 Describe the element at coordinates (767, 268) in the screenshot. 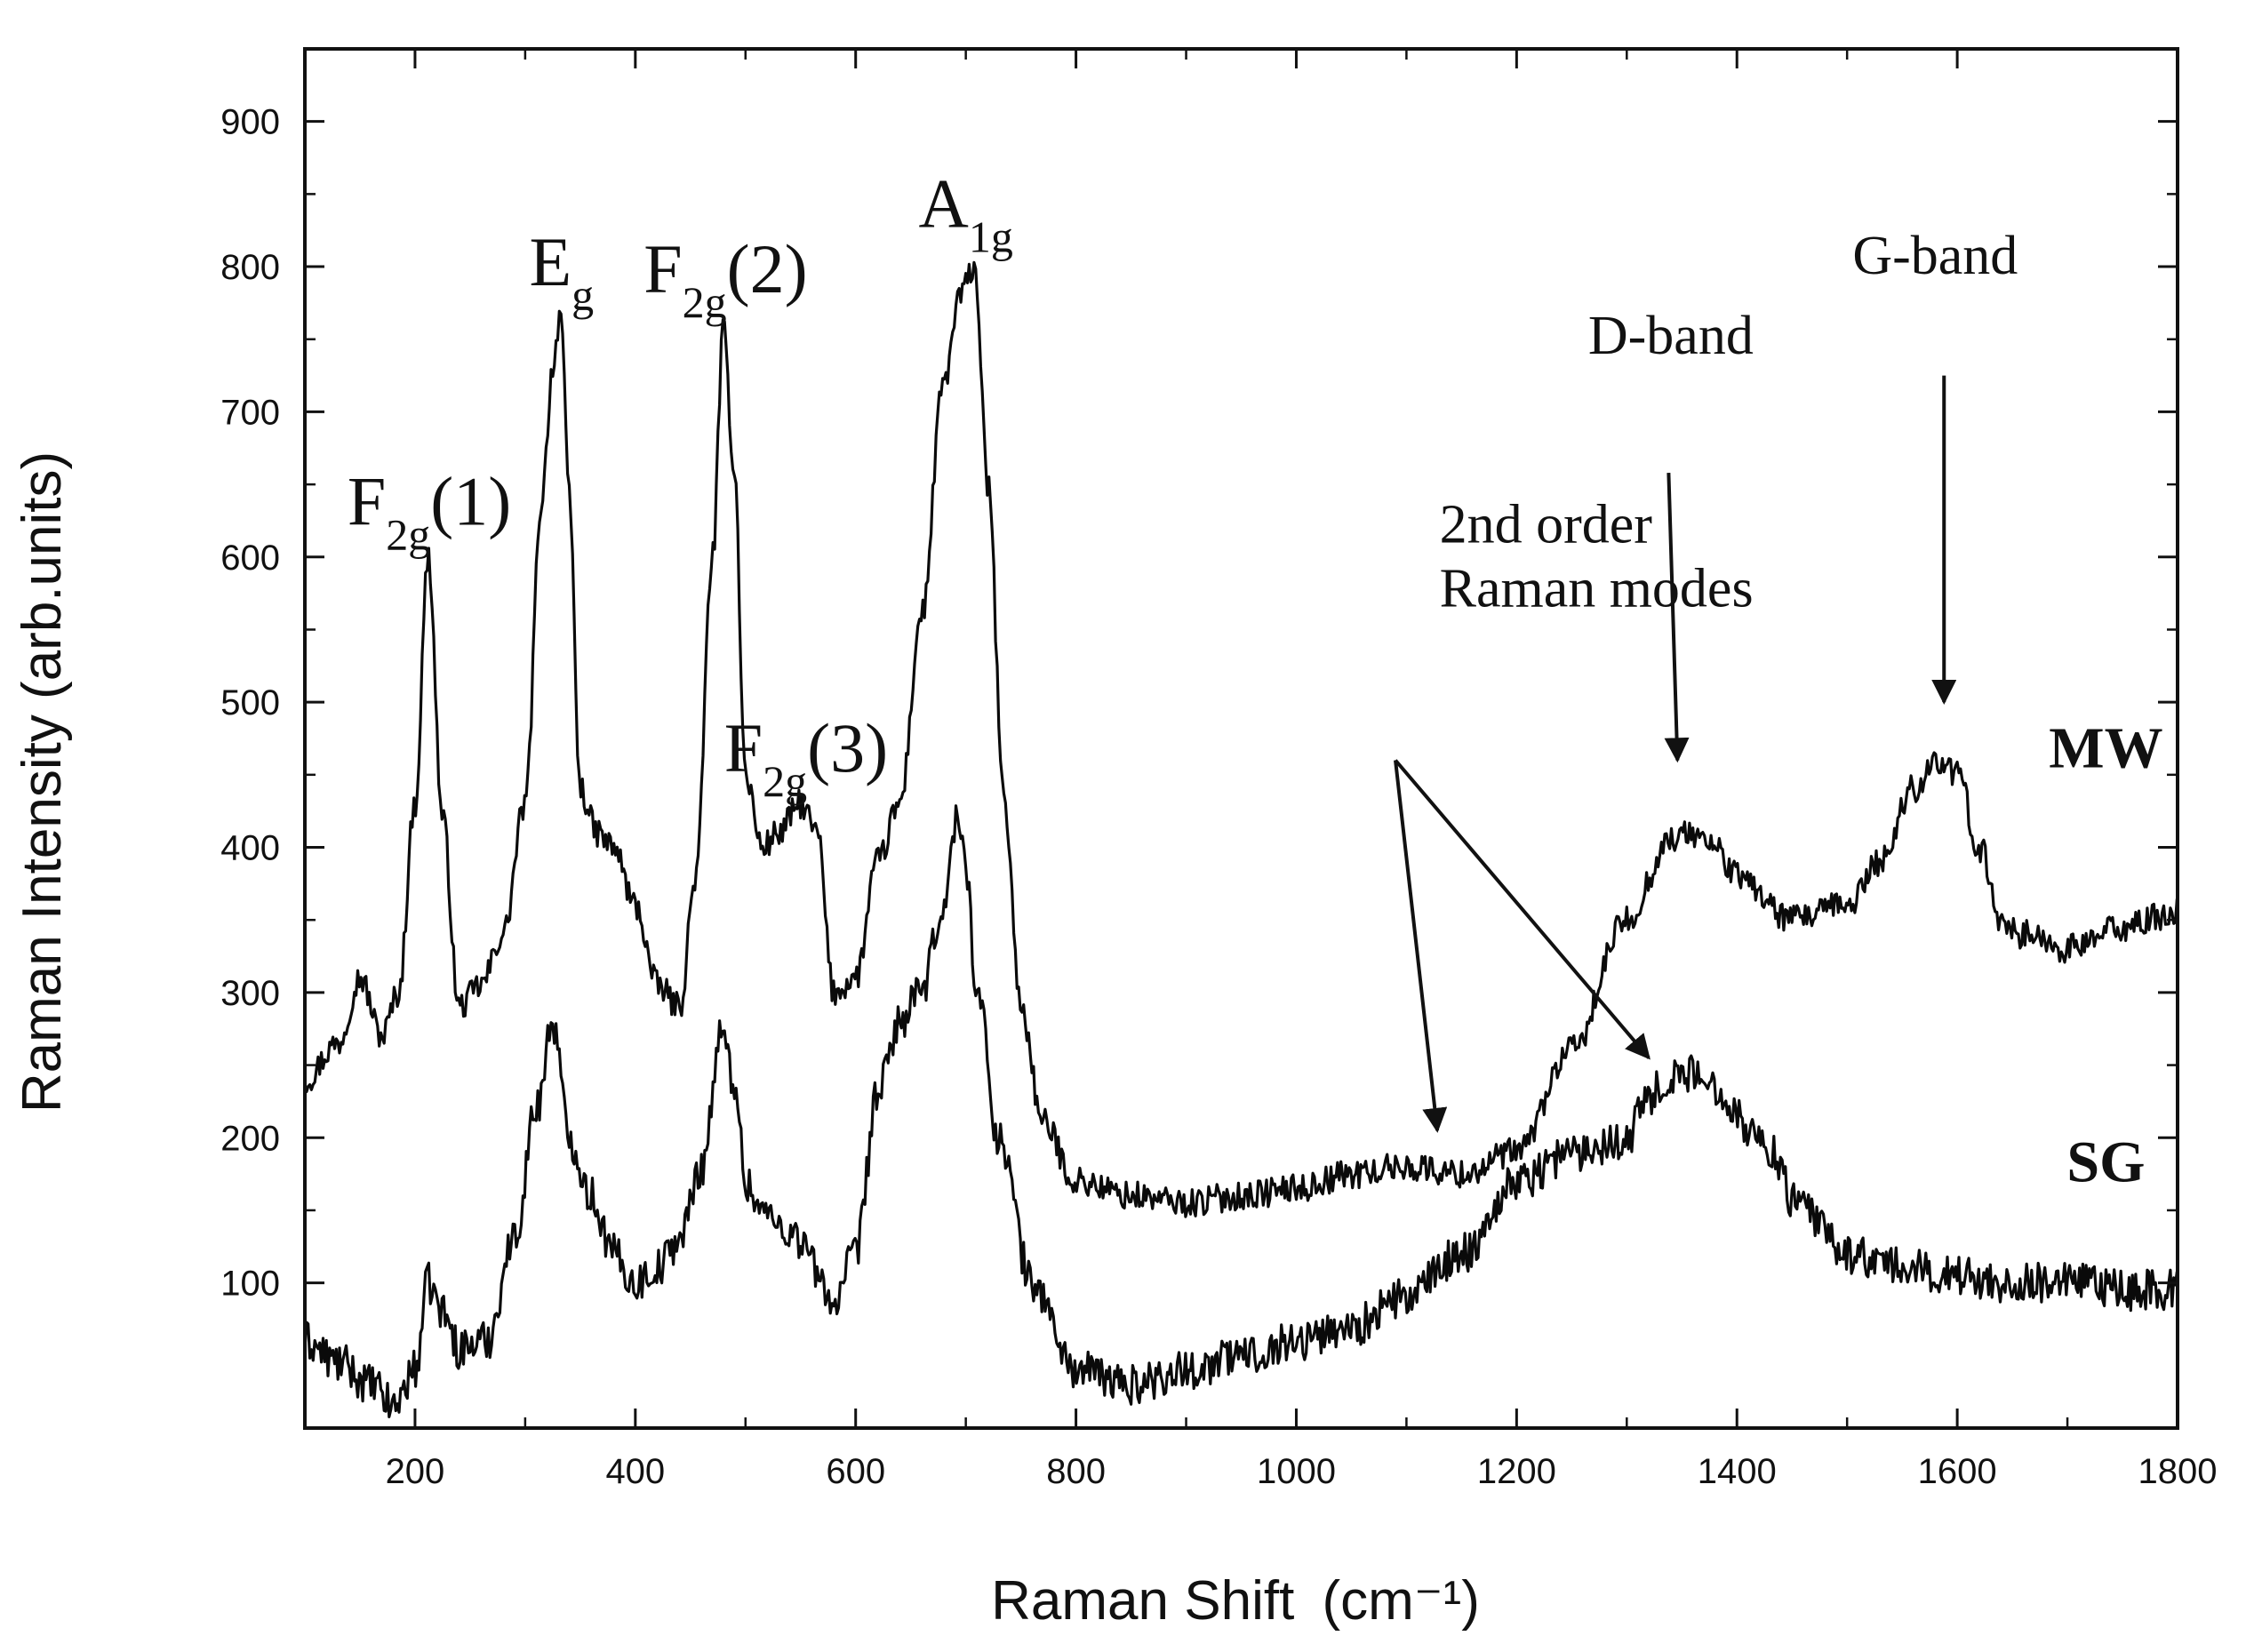

I see `peak-label-suffix: (2)` at that location.